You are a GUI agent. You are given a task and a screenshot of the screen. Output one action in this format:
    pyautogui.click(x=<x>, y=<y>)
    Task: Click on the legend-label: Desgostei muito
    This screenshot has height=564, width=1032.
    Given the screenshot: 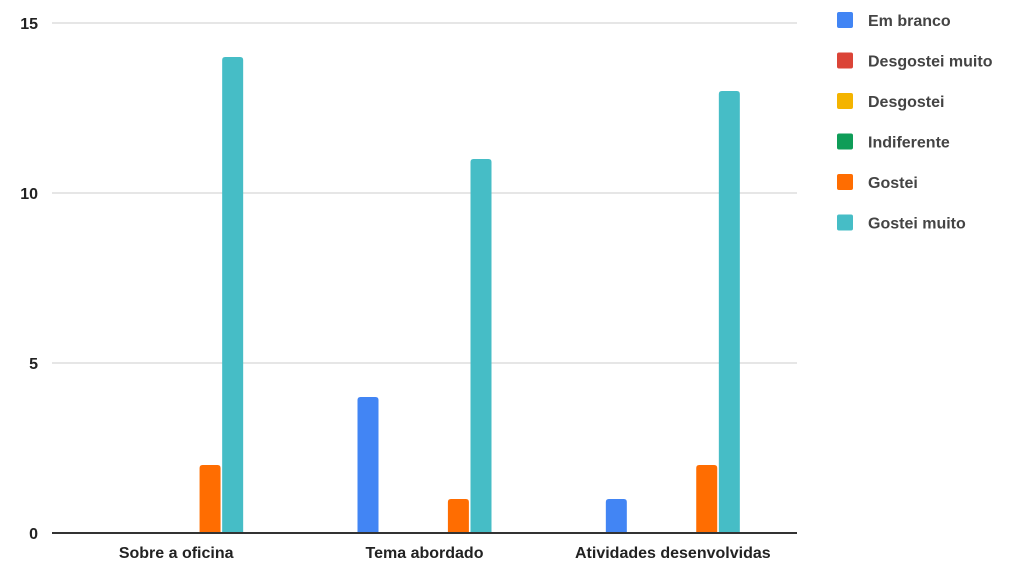 What is the action you would take?
    pyautogui.click(x=930, y=62)
    